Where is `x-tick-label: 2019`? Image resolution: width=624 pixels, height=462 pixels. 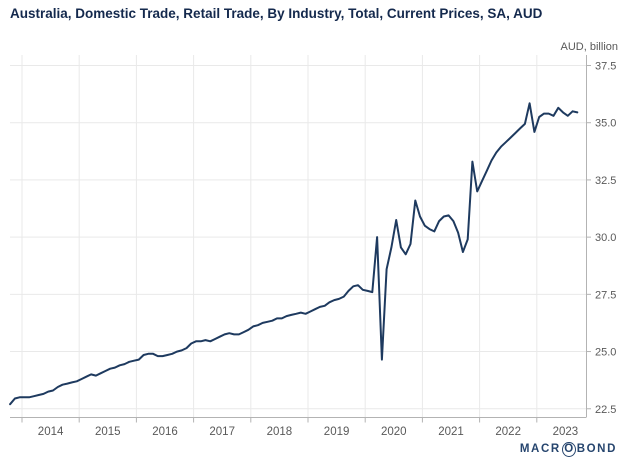 x-tick-label: 2019 is located at coordinates (337, 432).